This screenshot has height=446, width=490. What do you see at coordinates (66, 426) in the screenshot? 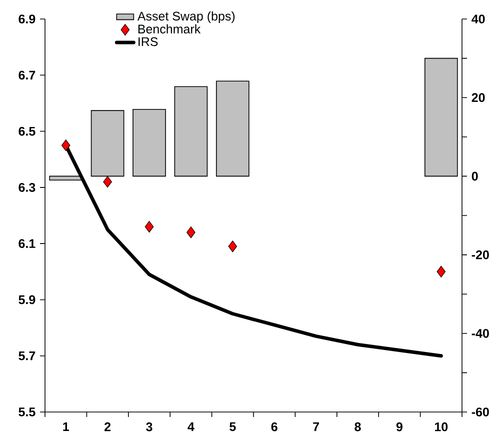
I see `x-tick-label: 1` at bounding box center [66, 426].